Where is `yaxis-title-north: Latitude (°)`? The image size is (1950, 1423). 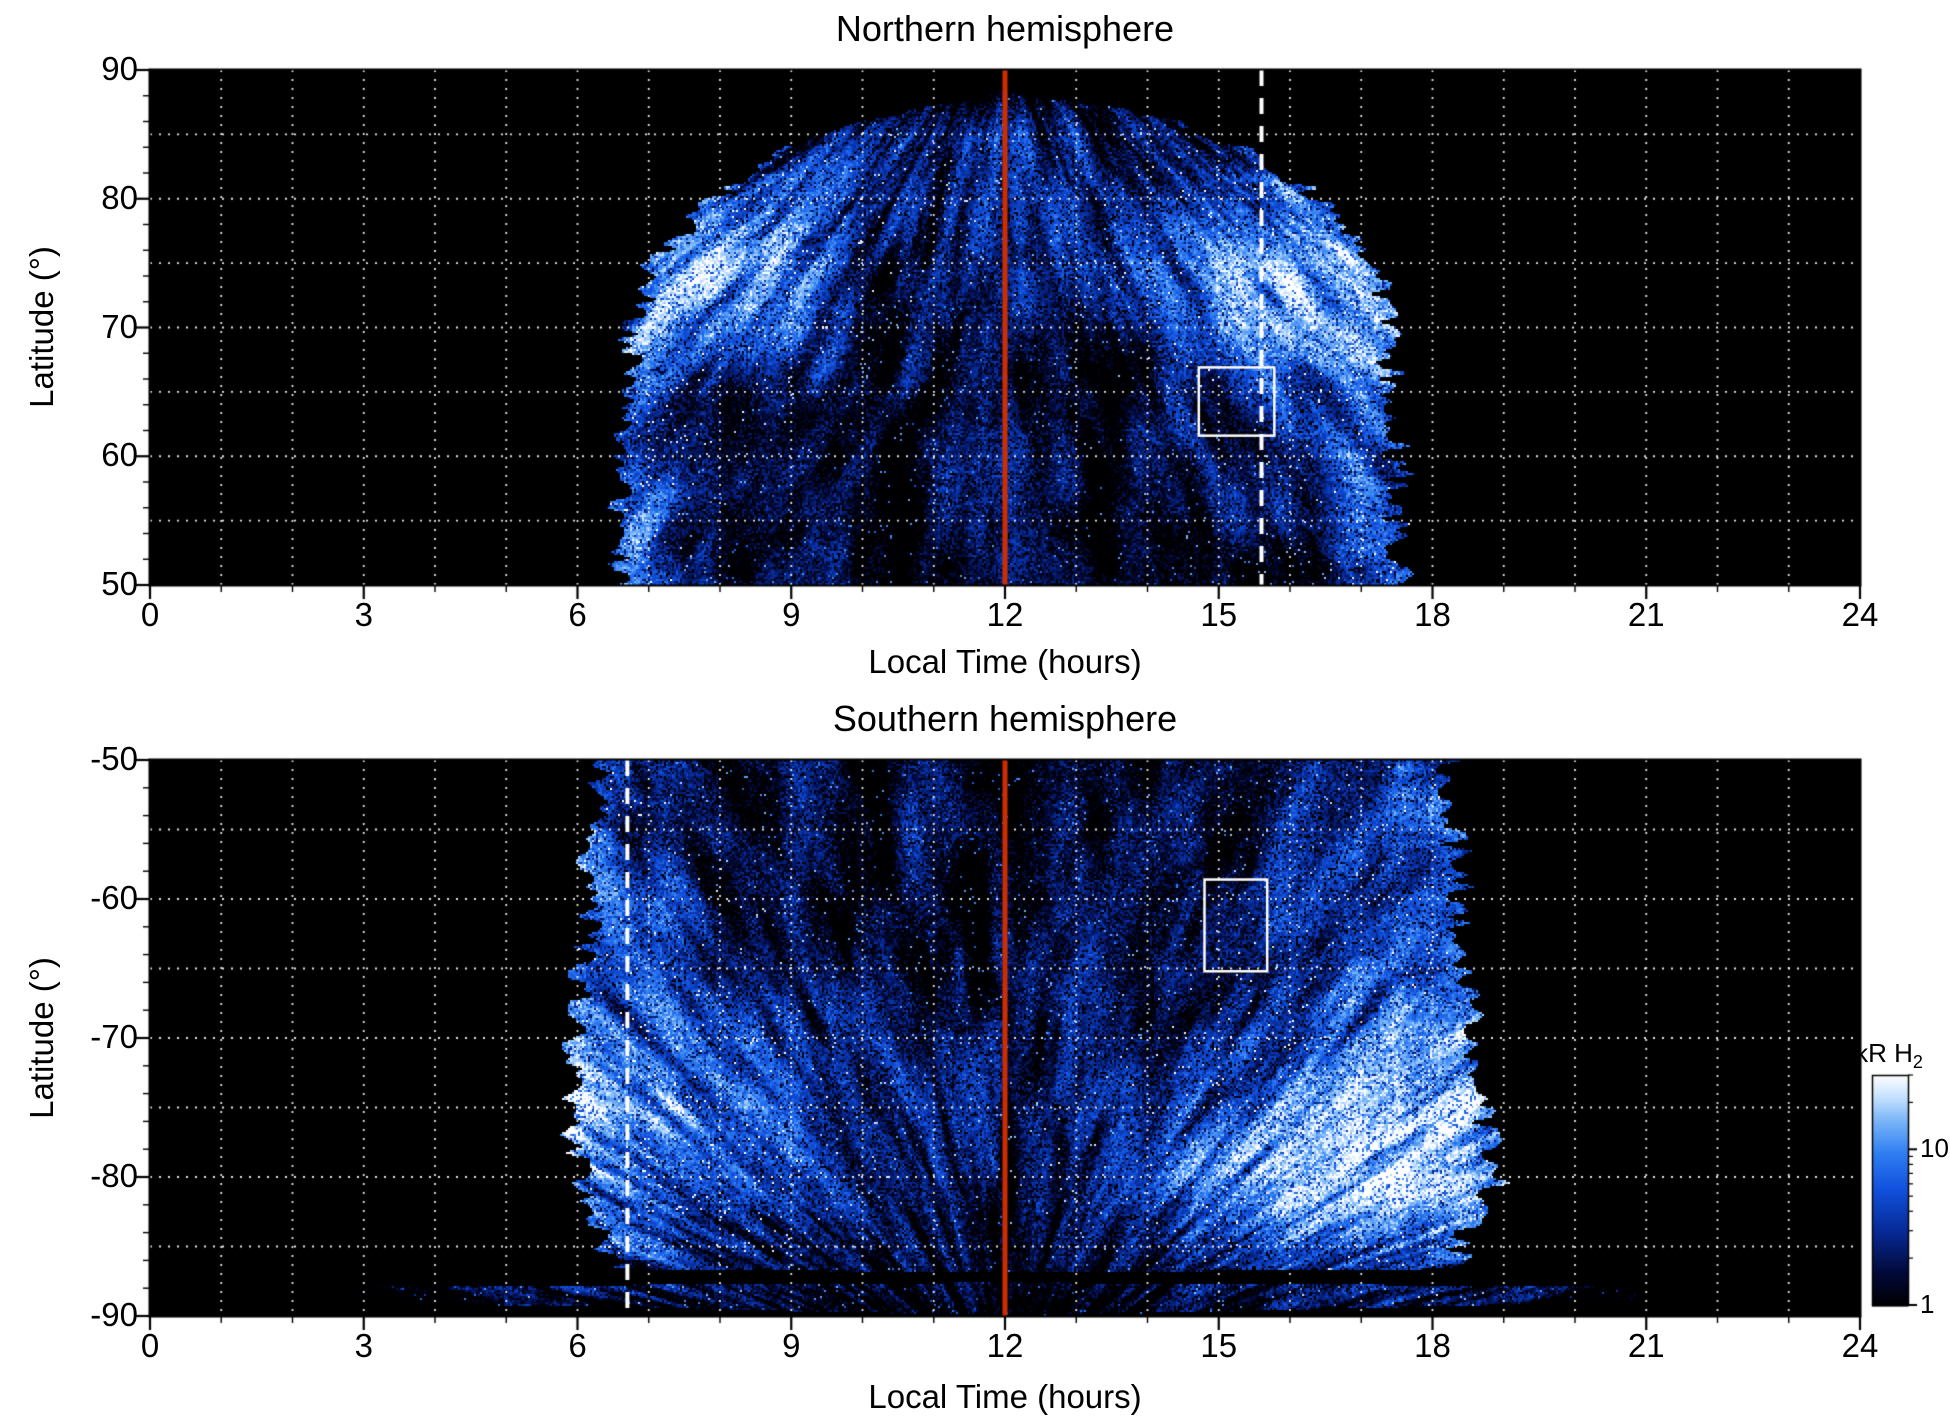
yaxis-title-north: Latitude (°) is located at coordinates (41, 327).